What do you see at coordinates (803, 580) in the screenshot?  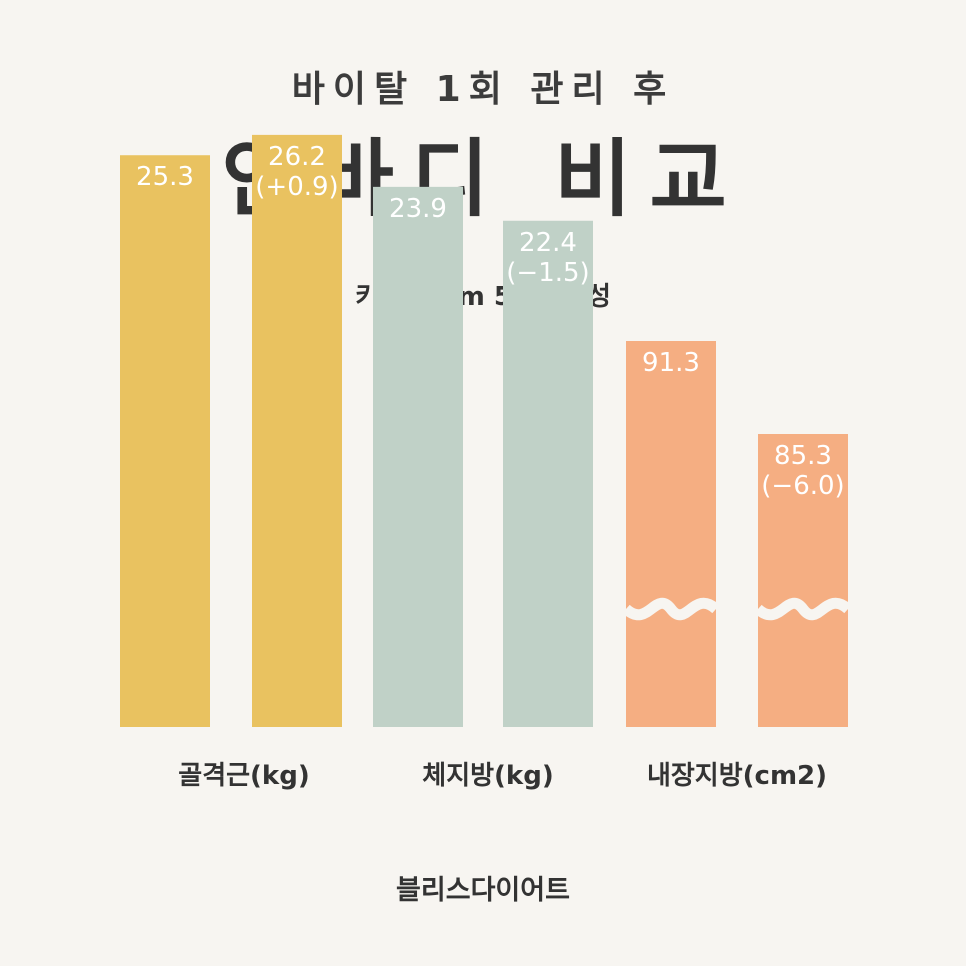 I see `bar-visceral-fat-after` at bounding box center [803, 580].